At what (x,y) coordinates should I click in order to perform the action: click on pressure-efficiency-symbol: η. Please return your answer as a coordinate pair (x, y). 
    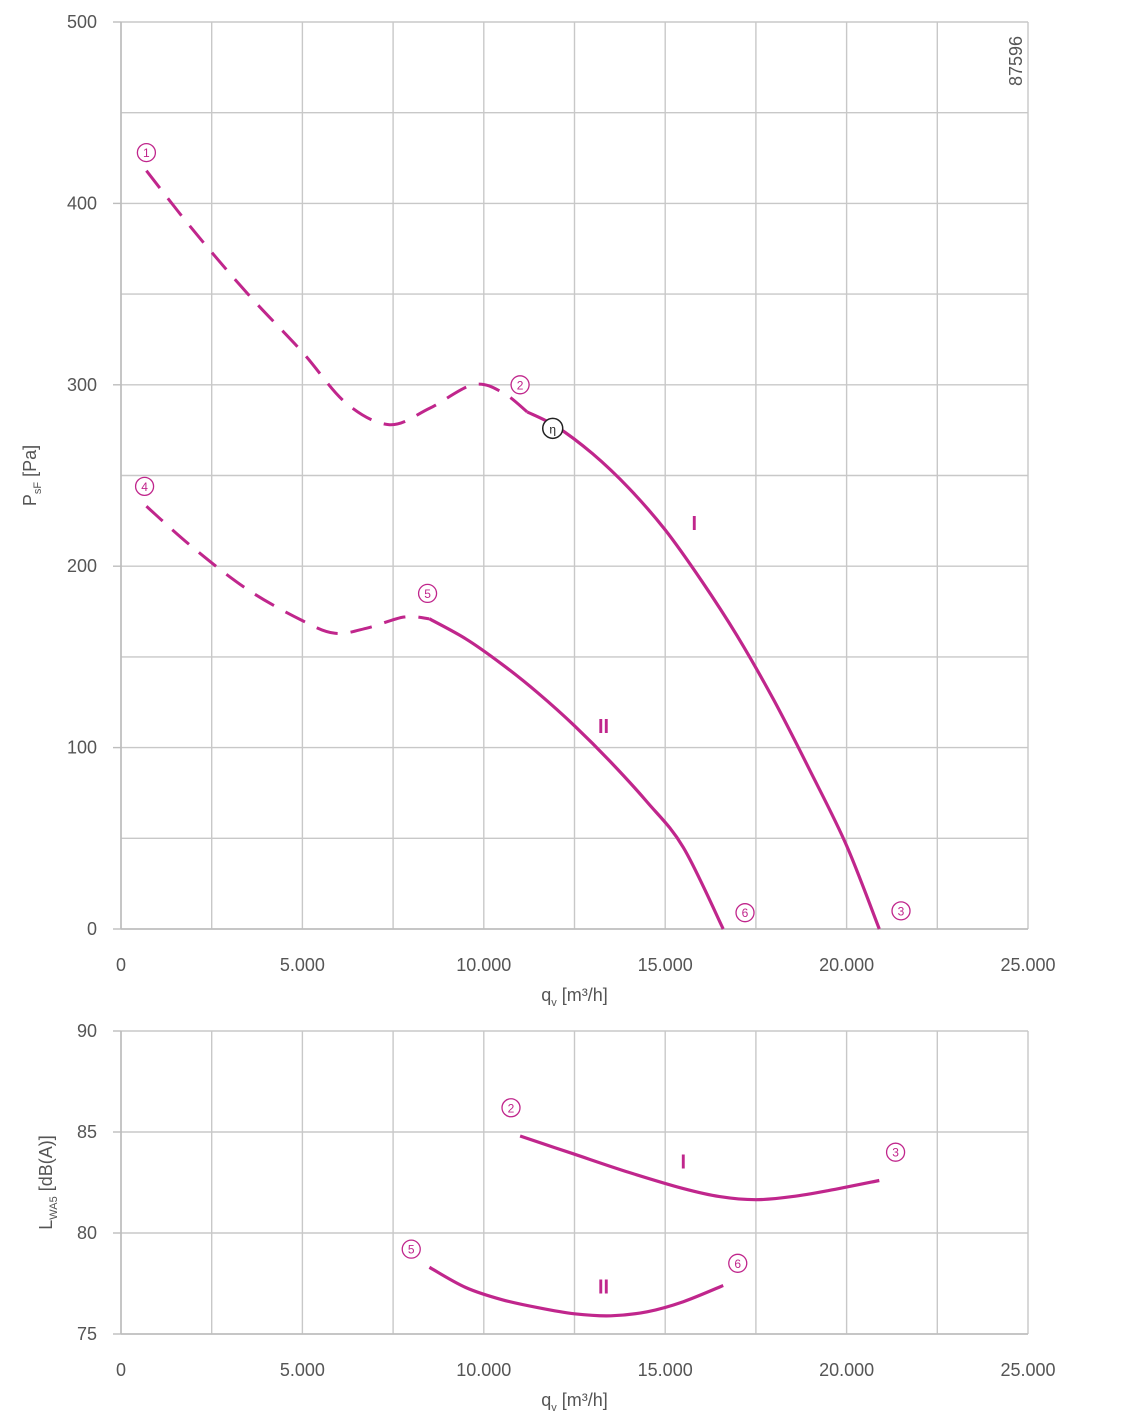
    Looking at the image, I should click on (552, 429).